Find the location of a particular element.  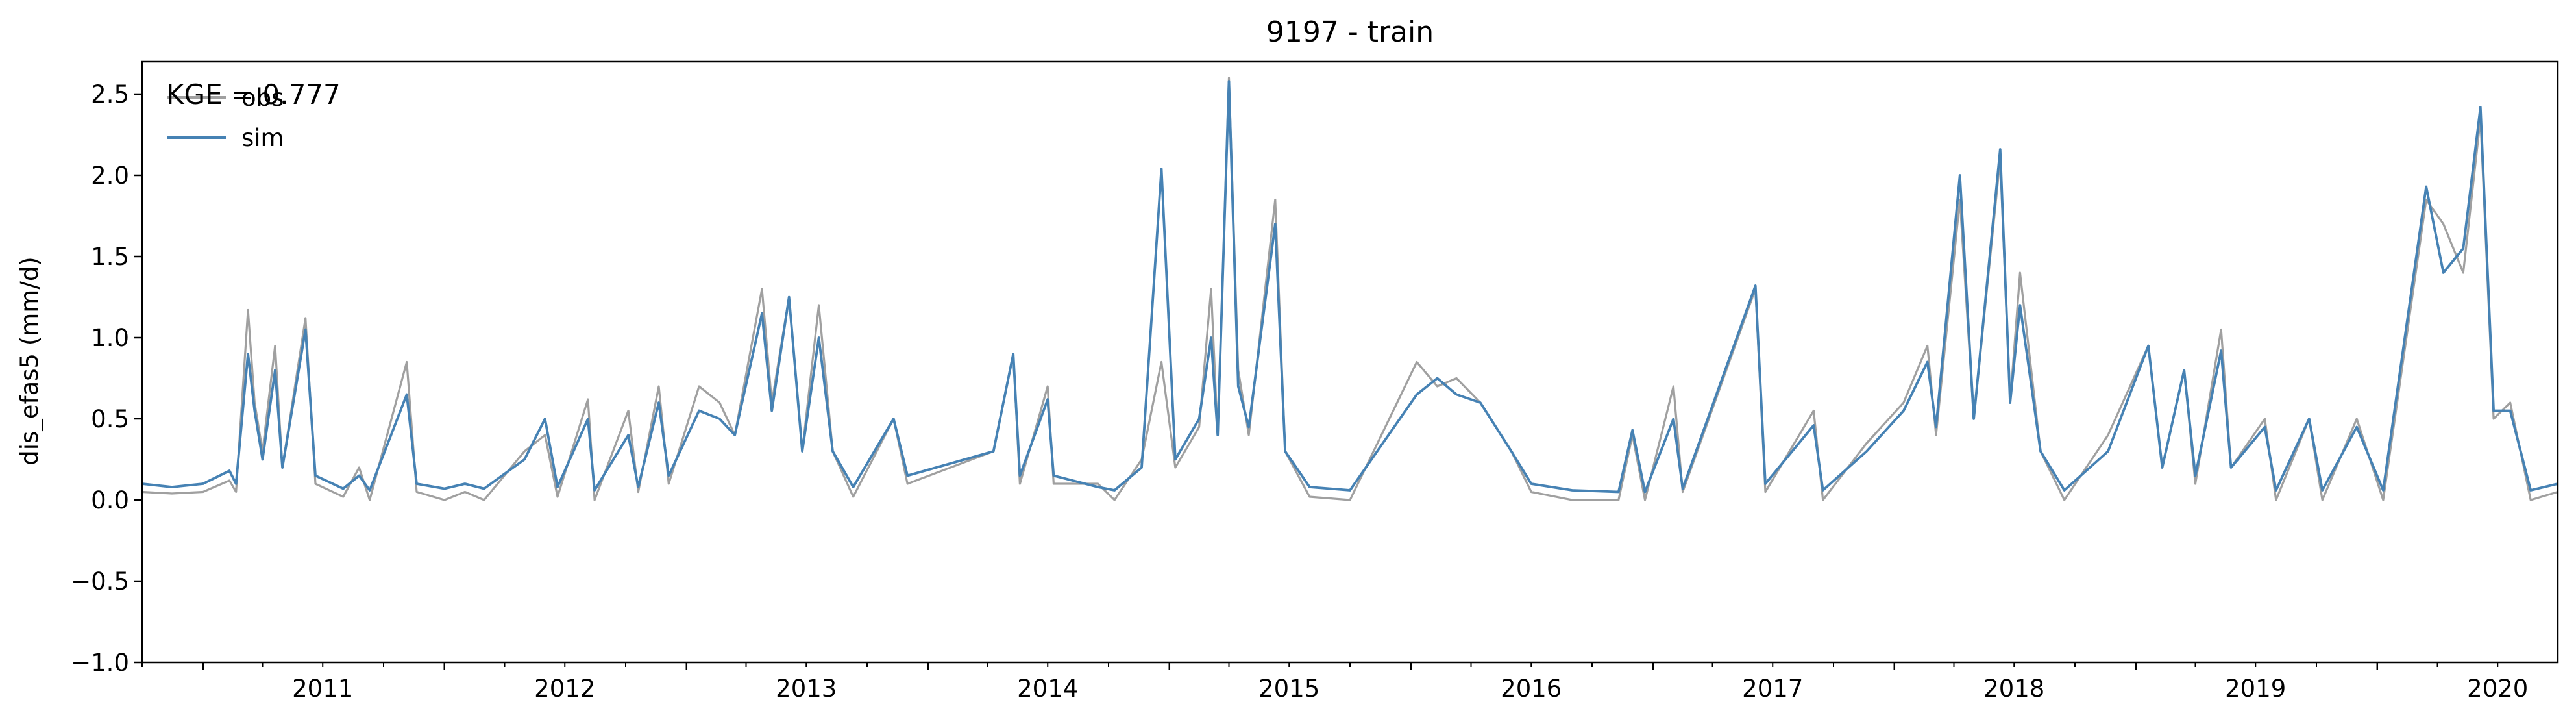

x-tick-label: 2017 is located at coordinates (1772, 689).